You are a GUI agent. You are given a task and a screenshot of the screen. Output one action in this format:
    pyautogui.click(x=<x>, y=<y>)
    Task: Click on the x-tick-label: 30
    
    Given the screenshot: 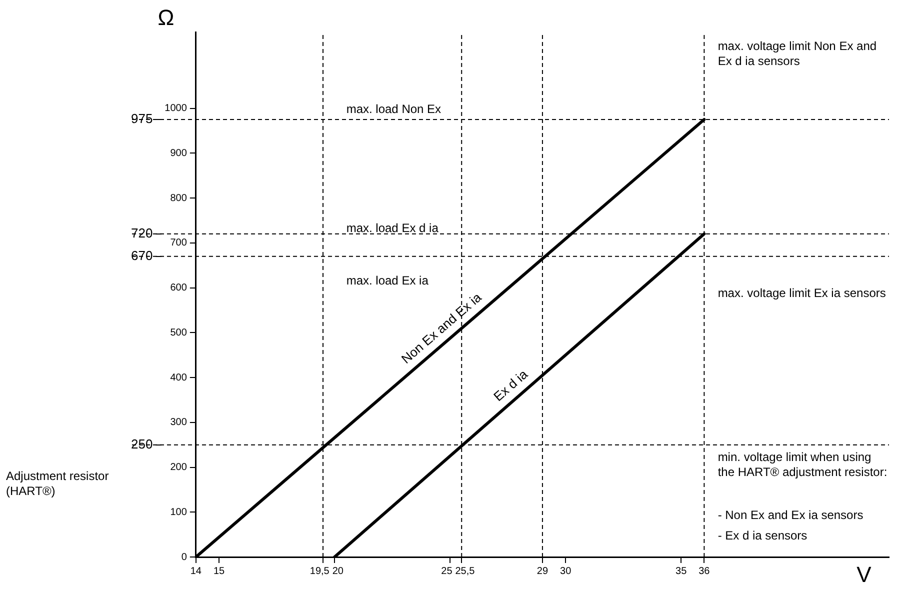 What is the action you would take?
    pyautogui.click(x=566, y=571)
    